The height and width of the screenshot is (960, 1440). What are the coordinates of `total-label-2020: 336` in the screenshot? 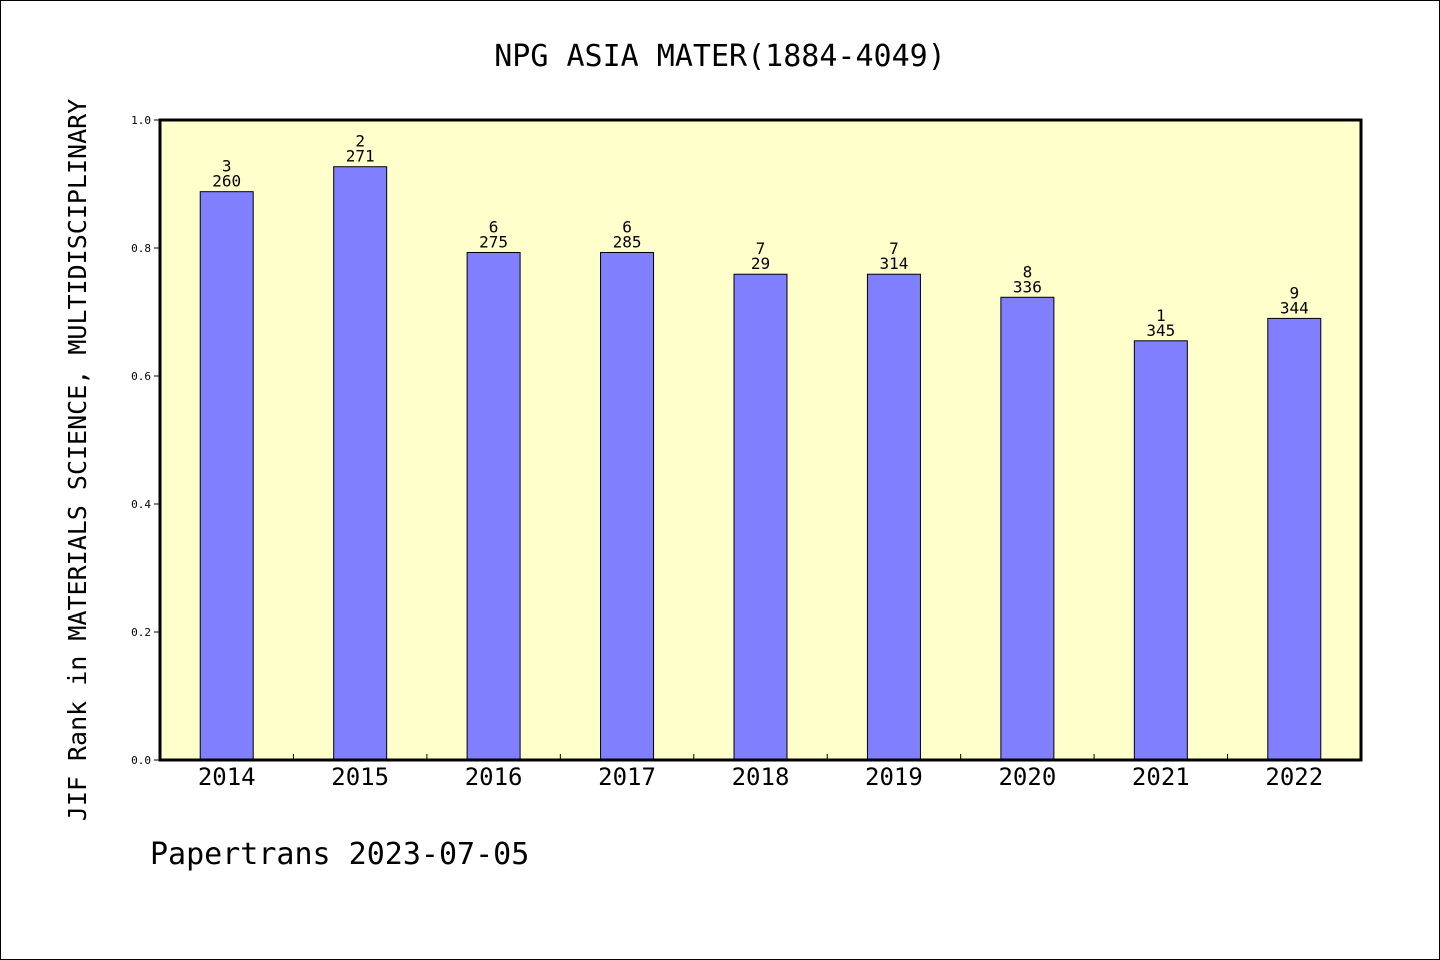 It's located at (1027, 286).